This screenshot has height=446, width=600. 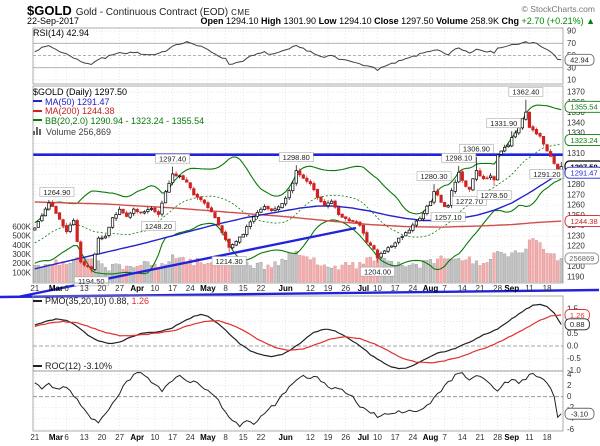 What do you see at coordinates (558, 21) in the screenshot?
I see `quote-value: +2.70 (+0.21%) ▲` at bounding box center [558, 21].